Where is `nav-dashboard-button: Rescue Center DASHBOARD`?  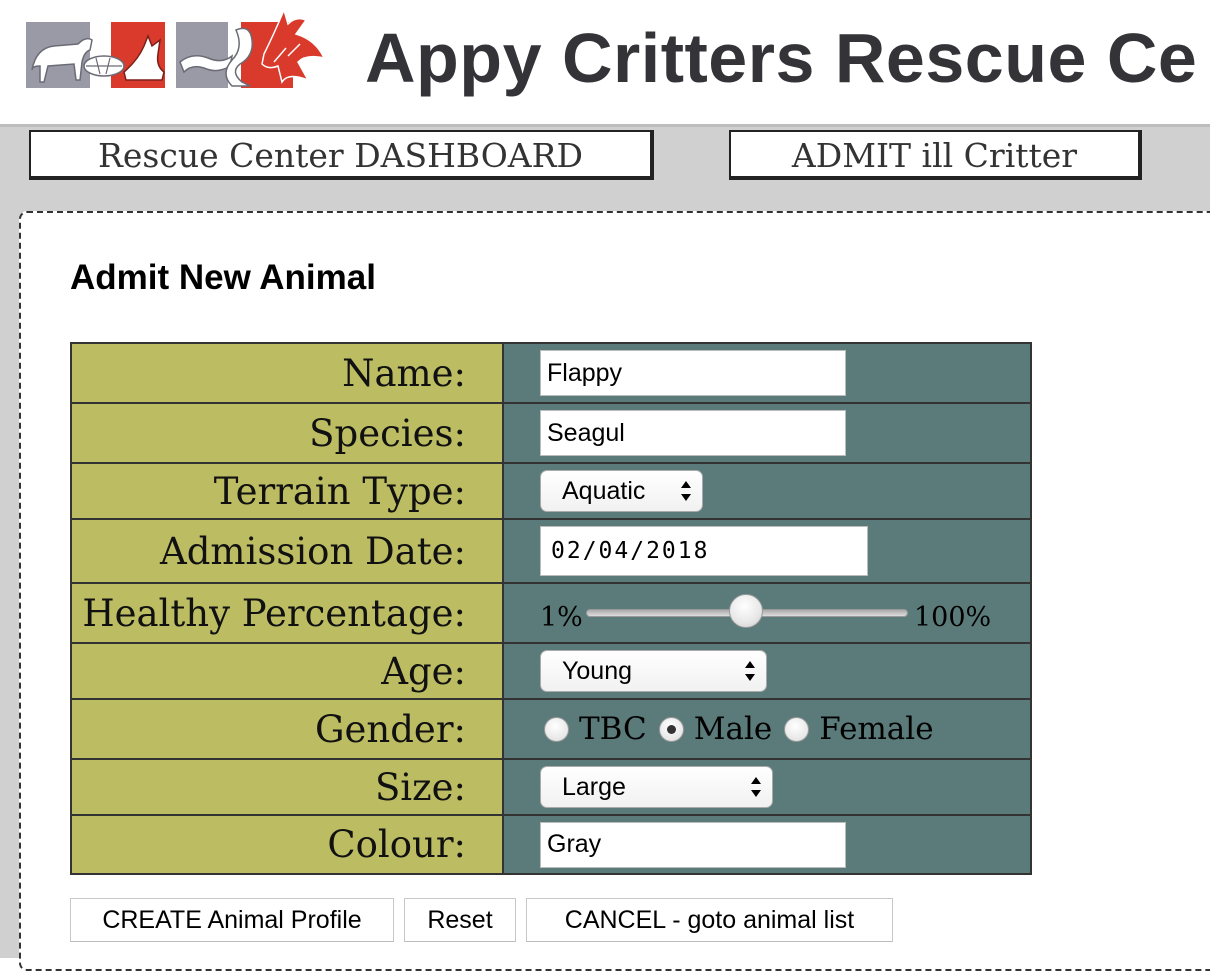 nav-dashboard-button: Rescue Center DASHBOARD is located at coordinates (341, 155).